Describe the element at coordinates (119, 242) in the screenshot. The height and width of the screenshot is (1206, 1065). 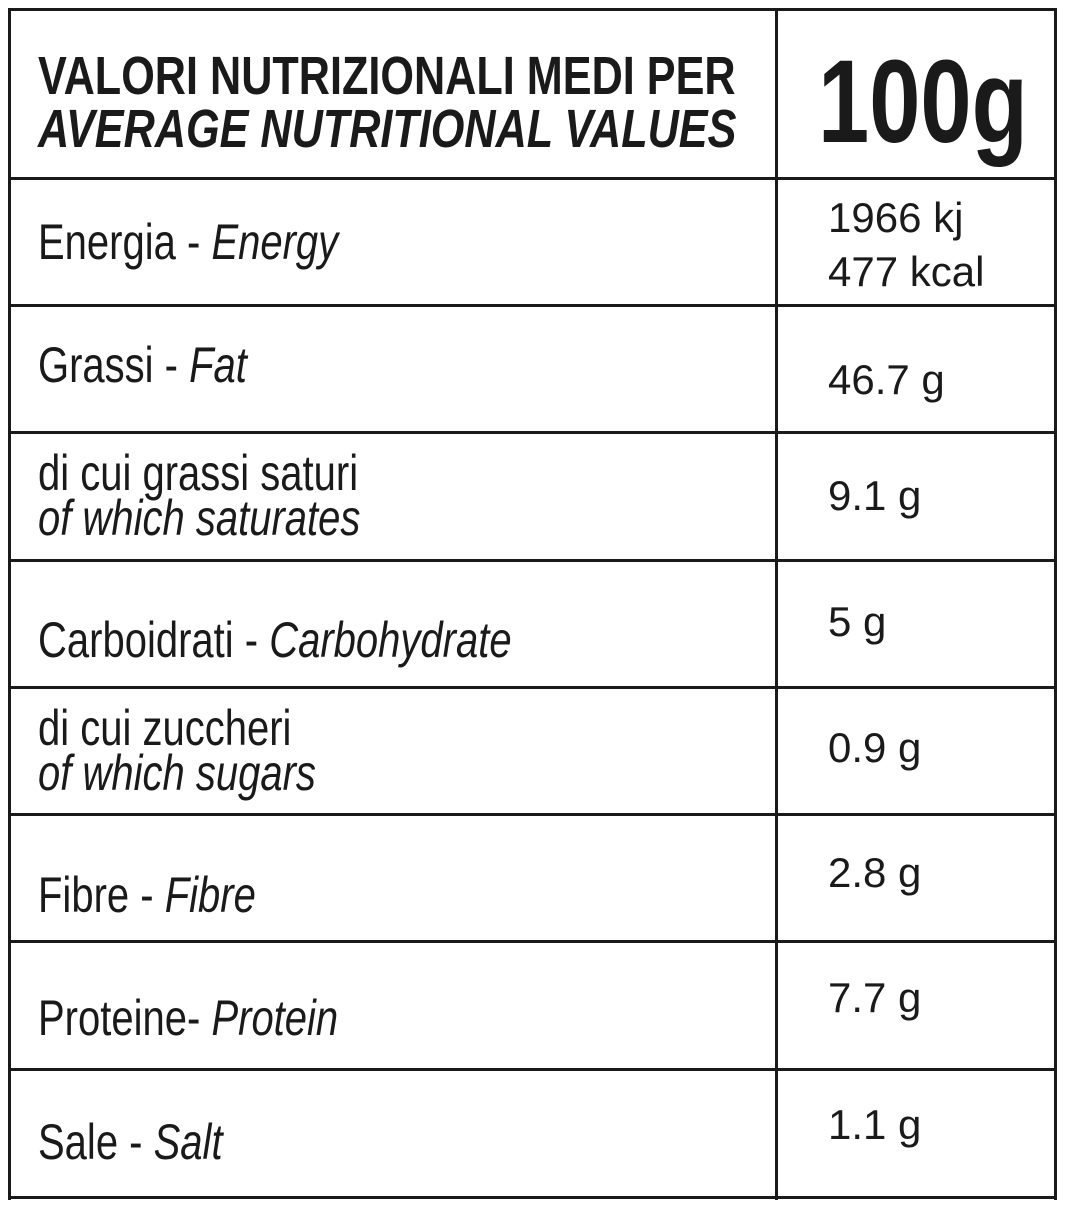
I see `label-it: Energia -` at that location.